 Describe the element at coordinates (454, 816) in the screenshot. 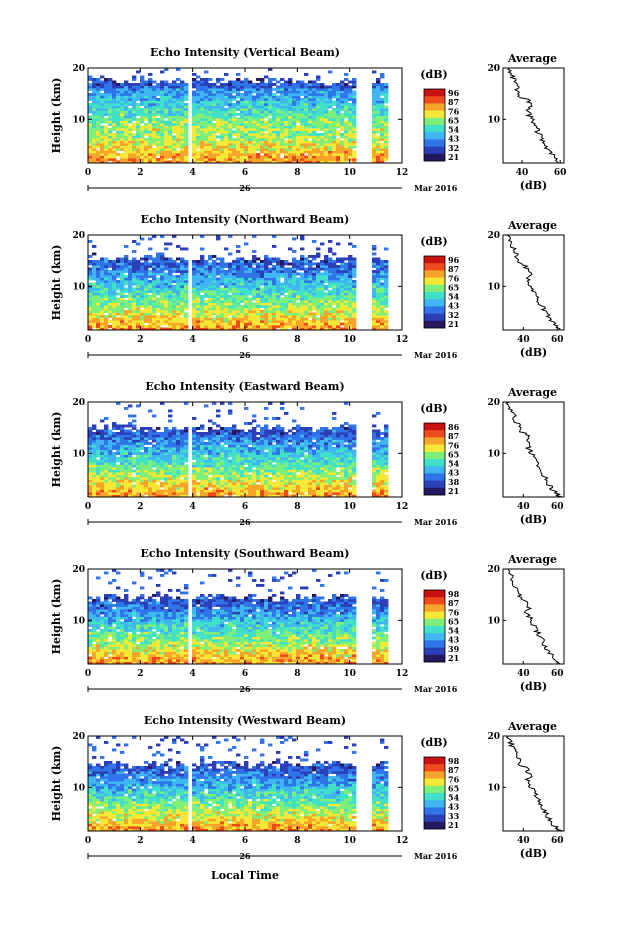

I see `colorbar-level-label: 33` at that location.